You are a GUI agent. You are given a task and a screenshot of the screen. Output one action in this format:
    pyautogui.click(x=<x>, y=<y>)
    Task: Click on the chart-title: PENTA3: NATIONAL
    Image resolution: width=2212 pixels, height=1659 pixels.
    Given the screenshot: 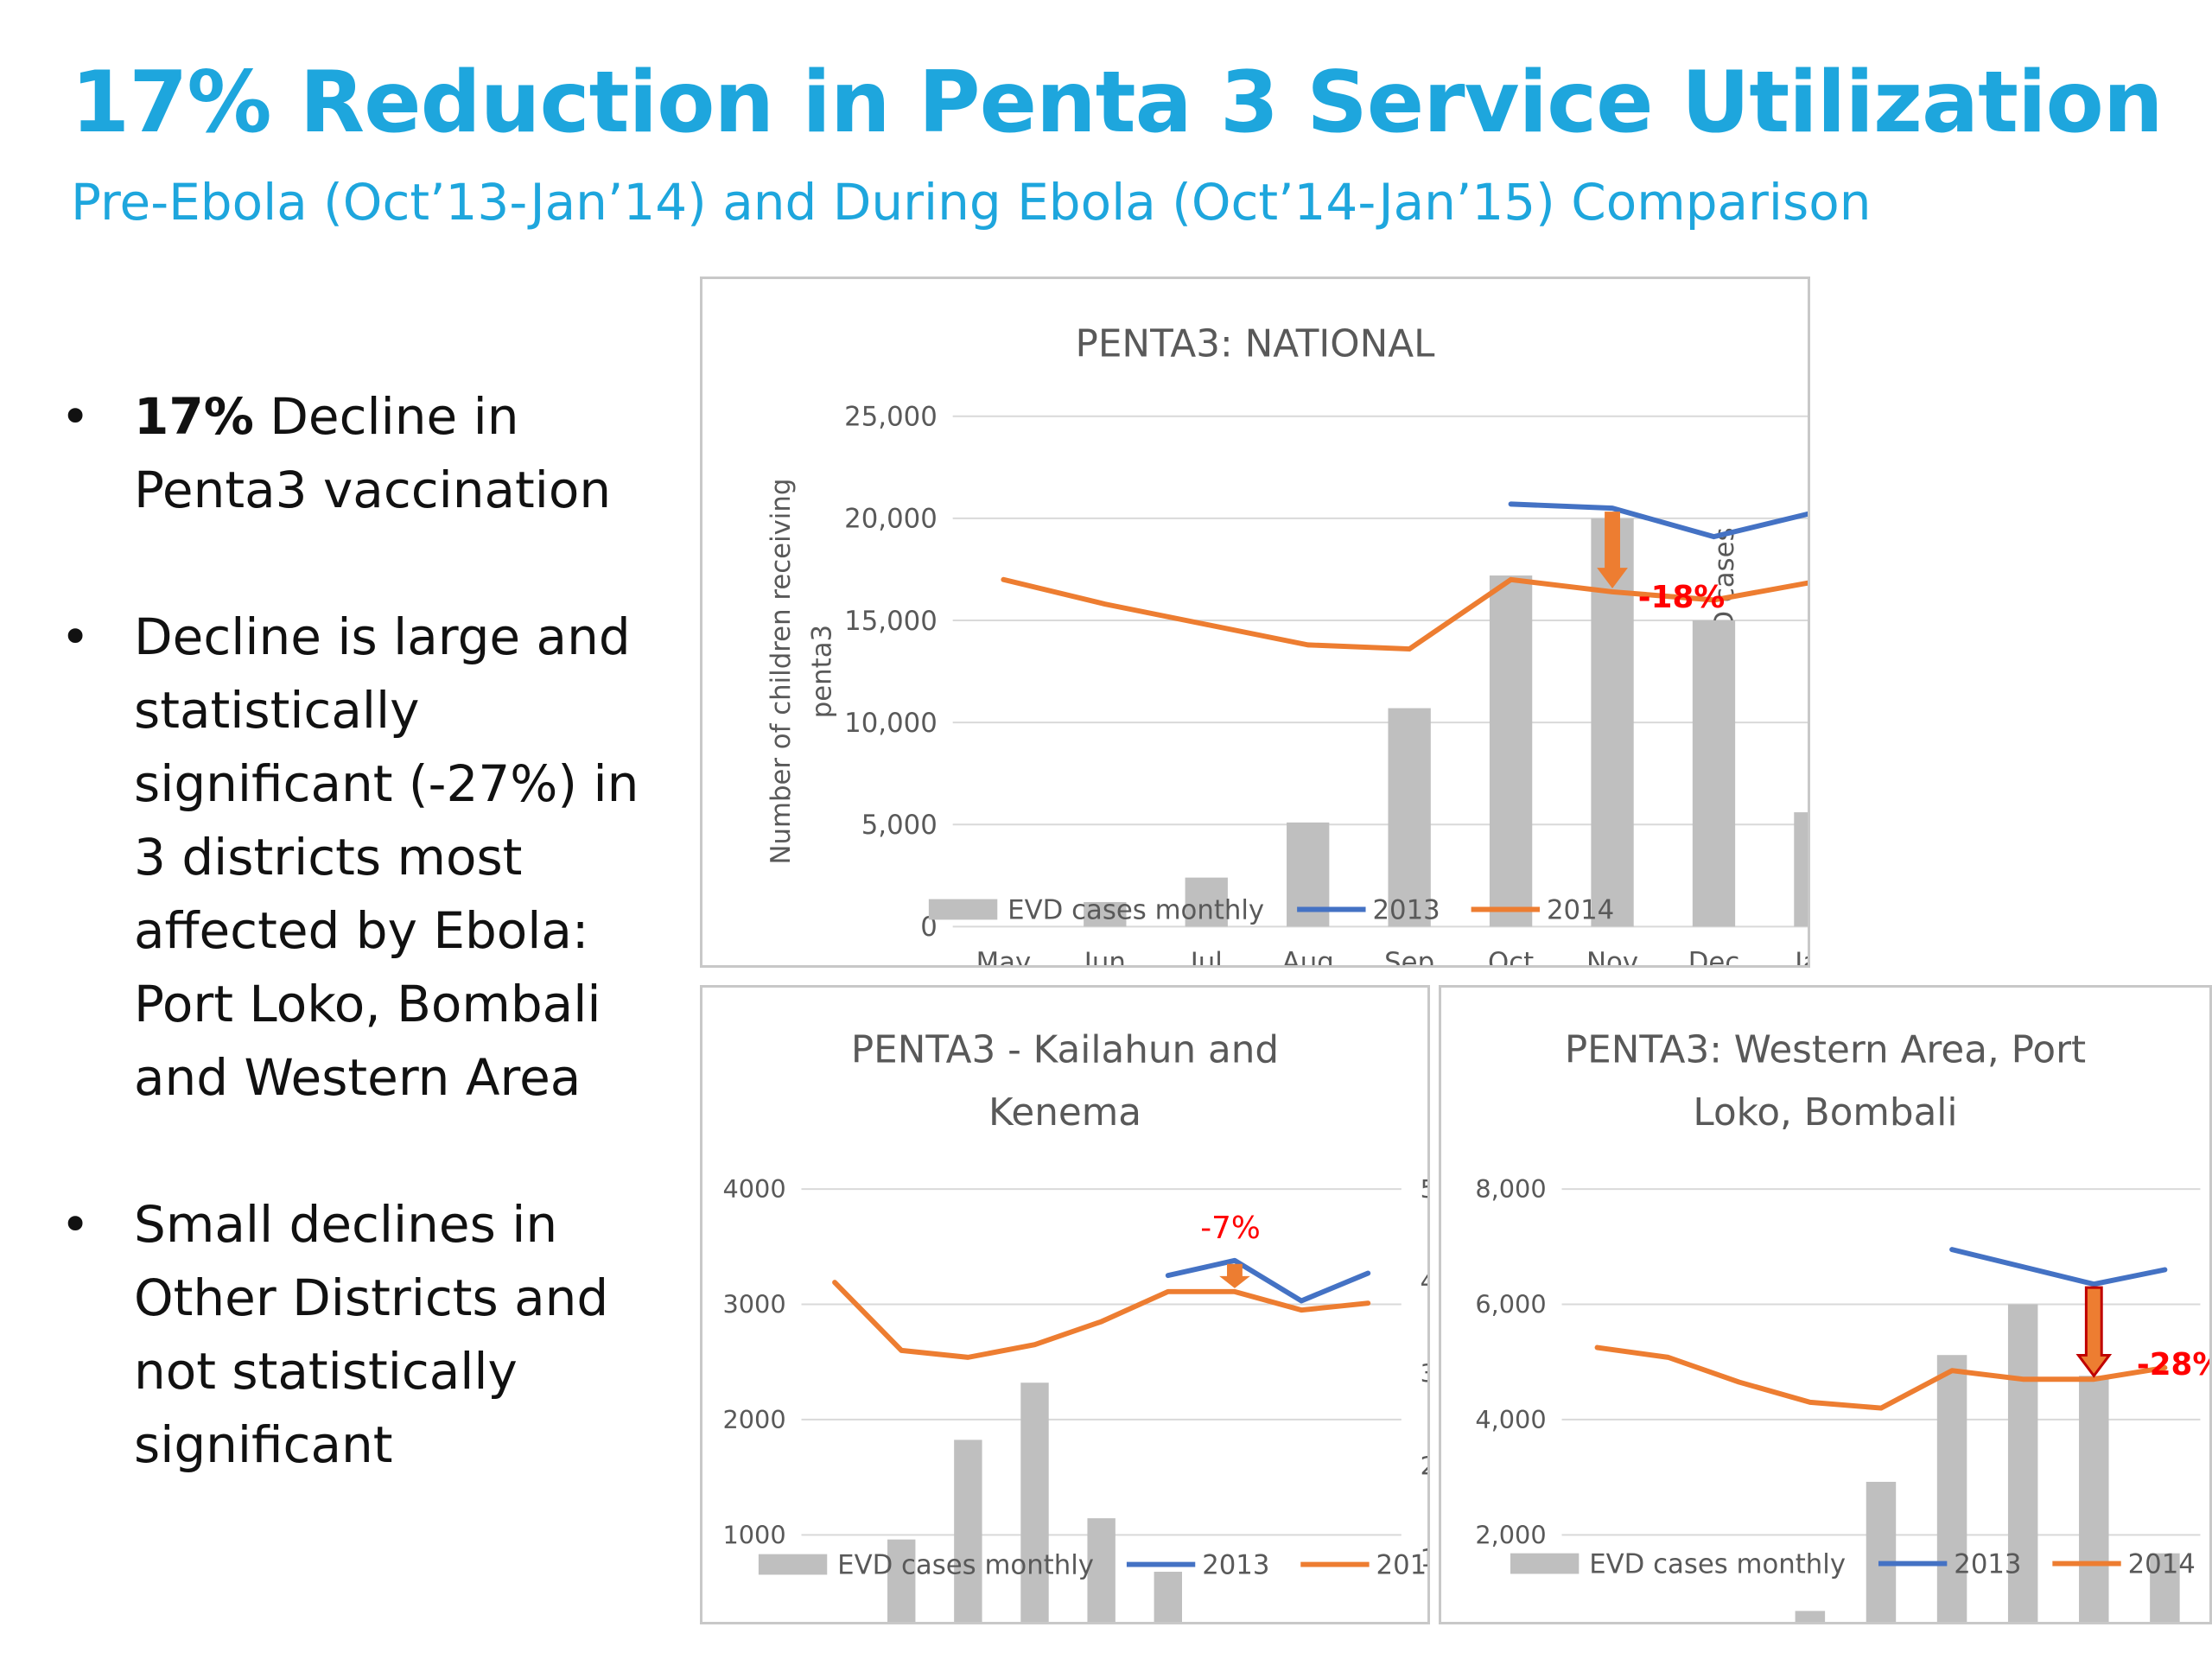 What is the action you would take?
    pyautogui.click(x=1256, y=344)
    